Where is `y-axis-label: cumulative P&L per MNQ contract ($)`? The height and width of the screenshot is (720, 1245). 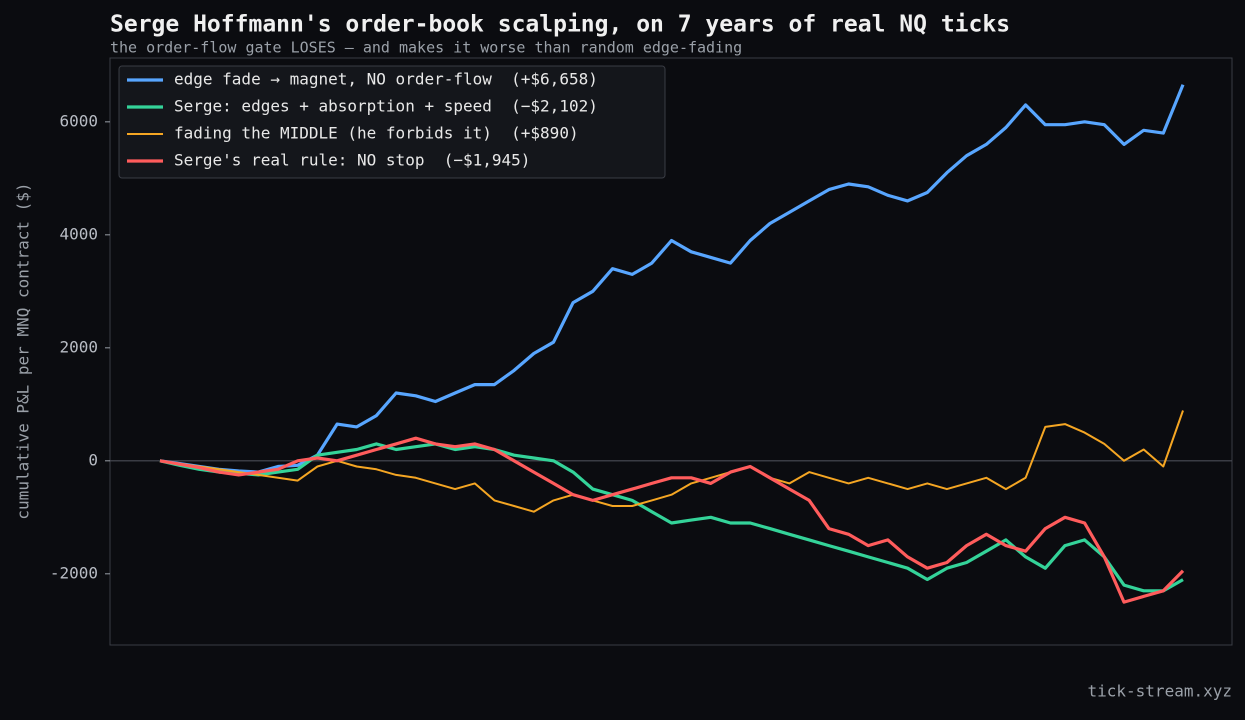
y-axis-label: cumulative P&L per MNQ contract ($) is located at coordinates (23, 350).